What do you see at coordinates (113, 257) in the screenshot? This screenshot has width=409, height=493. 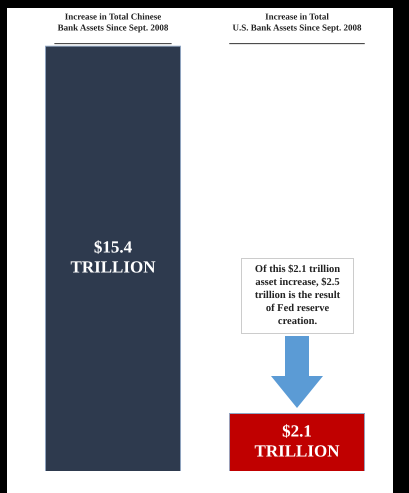 I see `data-label: $15.4 TRILLION` at bounding box center [113, 257].